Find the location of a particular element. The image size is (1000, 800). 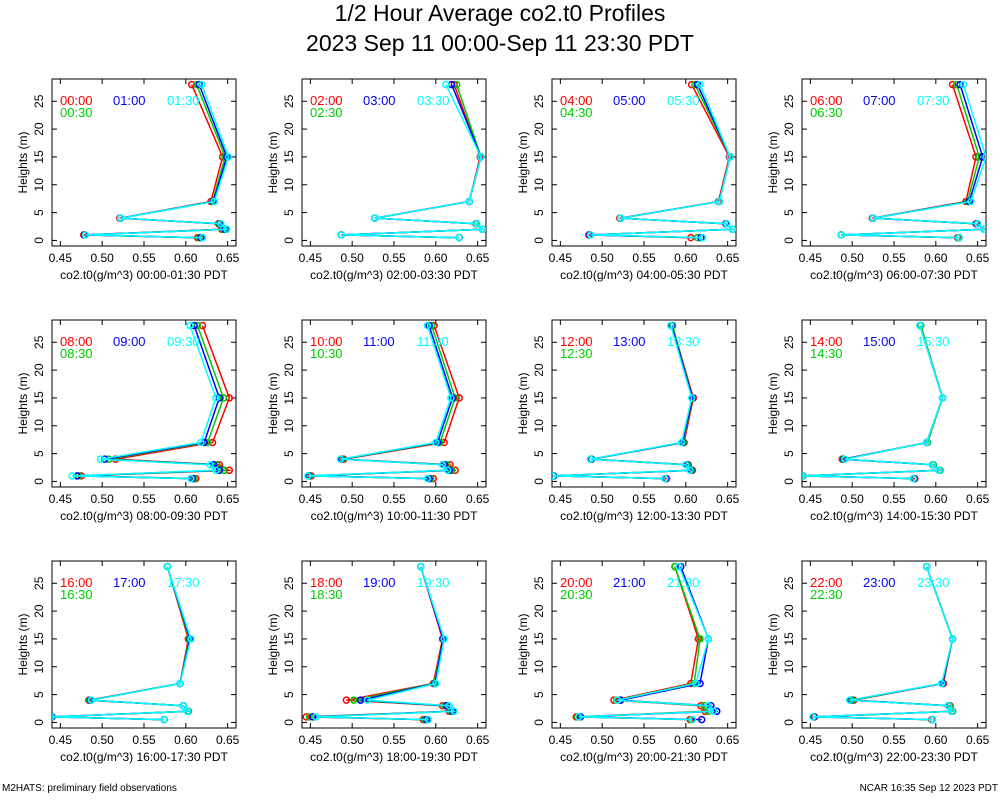

legend-entry: 02:00 is located at coordinates (326, 100).